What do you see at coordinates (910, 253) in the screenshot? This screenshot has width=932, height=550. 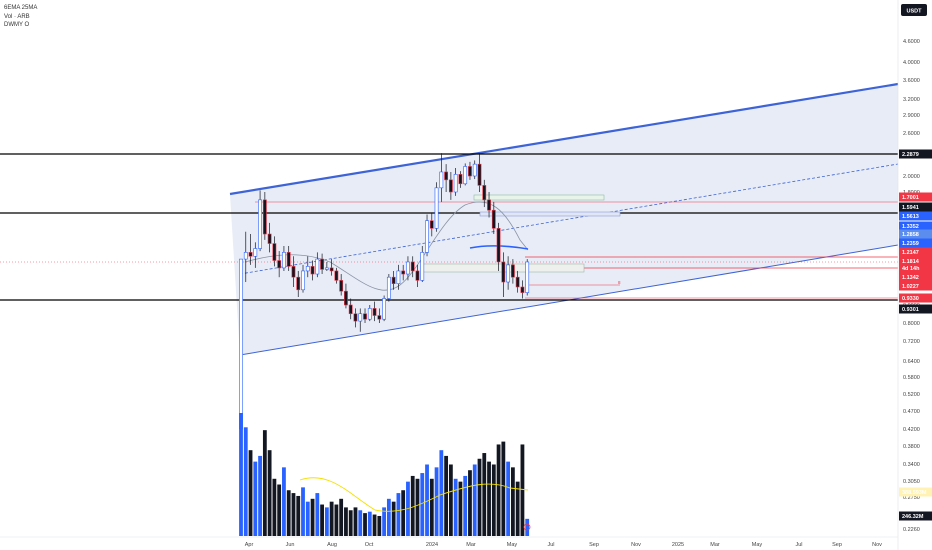 I see `price-tag-label: 1.2147` at bounding box center [910, 253].